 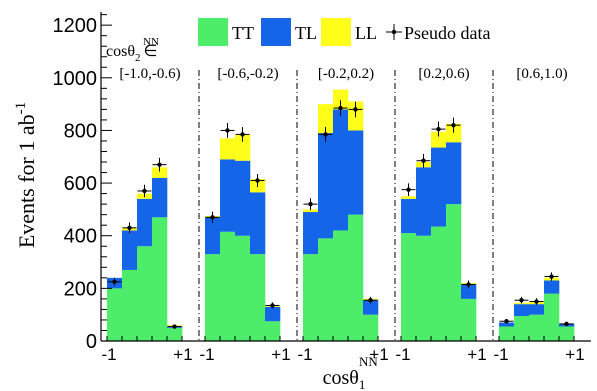 What do you see at coordinates (130, 250) in the screenshot?
I see `bar-tl-p1-b2` at bounding box center [130, 250].